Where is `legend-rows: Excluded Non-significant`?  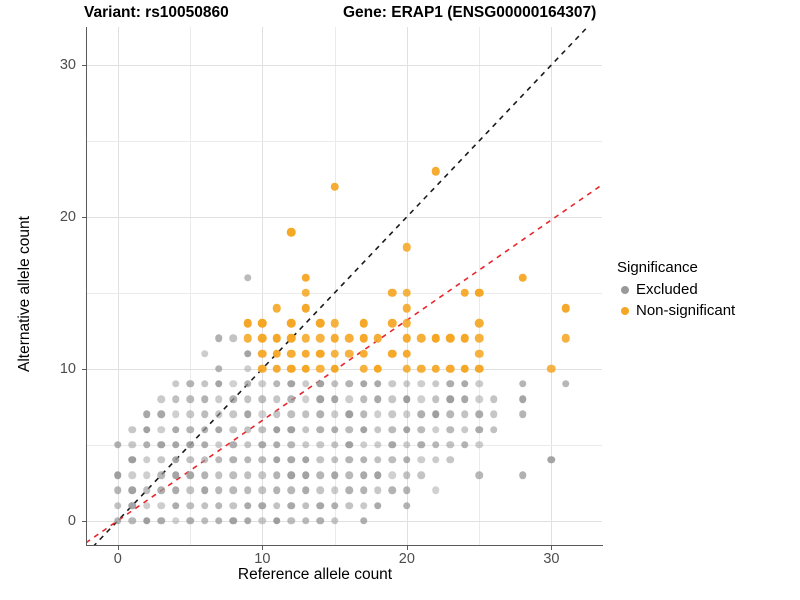 legend-rows: Excluded Non-significant is located at coordinates (707, 300).